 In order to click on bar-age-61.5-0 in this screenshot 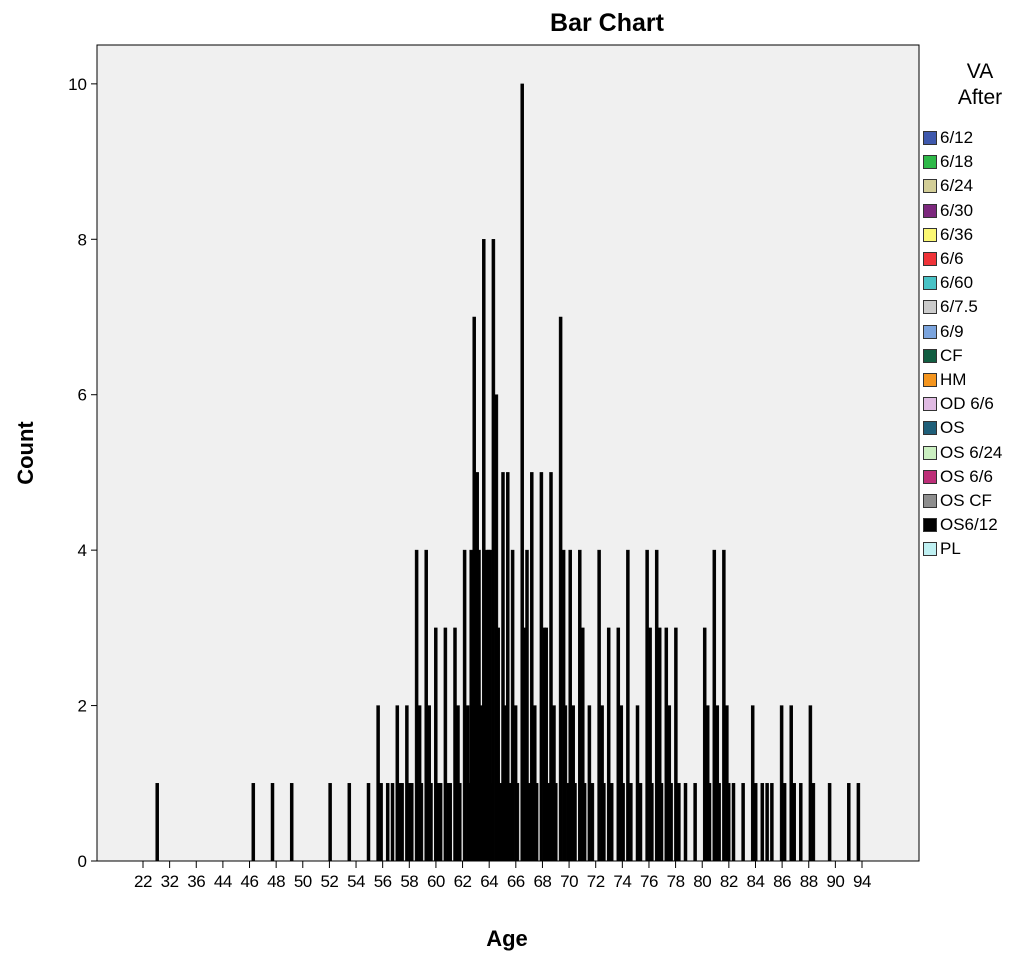, I will do `click(536, 822)`.